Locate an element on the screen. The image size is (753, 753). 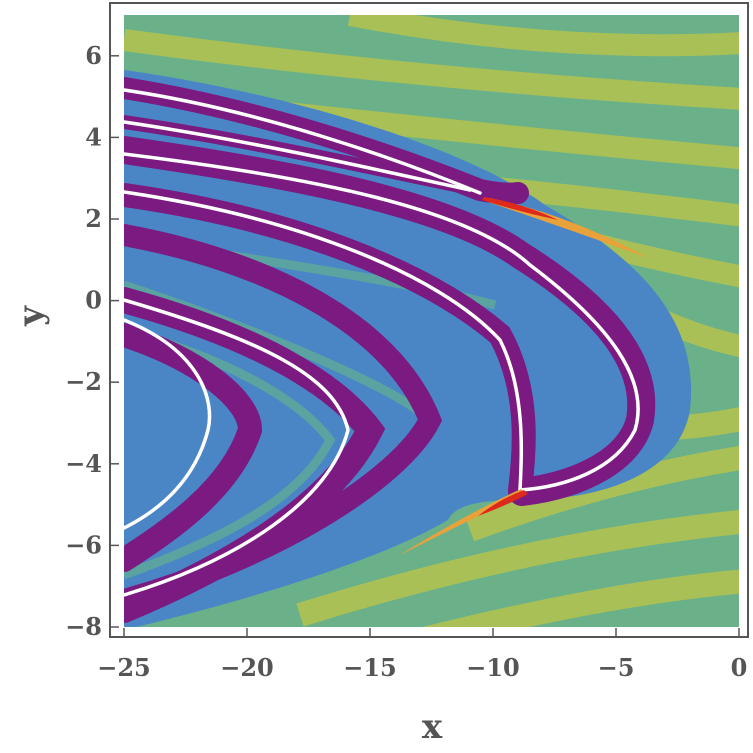
y-tick-label: −2 is located at coordinates (83, 381).